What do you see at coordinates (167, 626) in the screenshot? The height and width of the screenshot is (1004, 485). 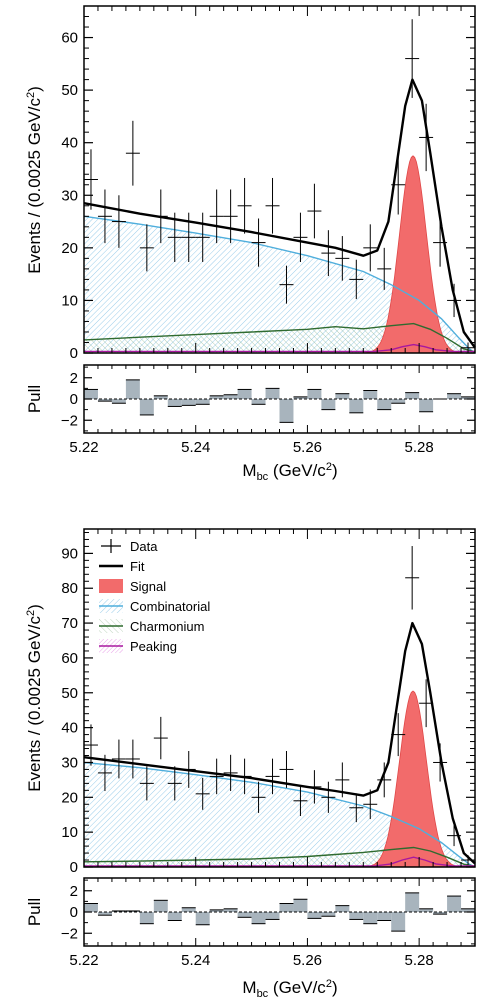 I see `svg-text: Charmonium` at bounding box center [167, 626].